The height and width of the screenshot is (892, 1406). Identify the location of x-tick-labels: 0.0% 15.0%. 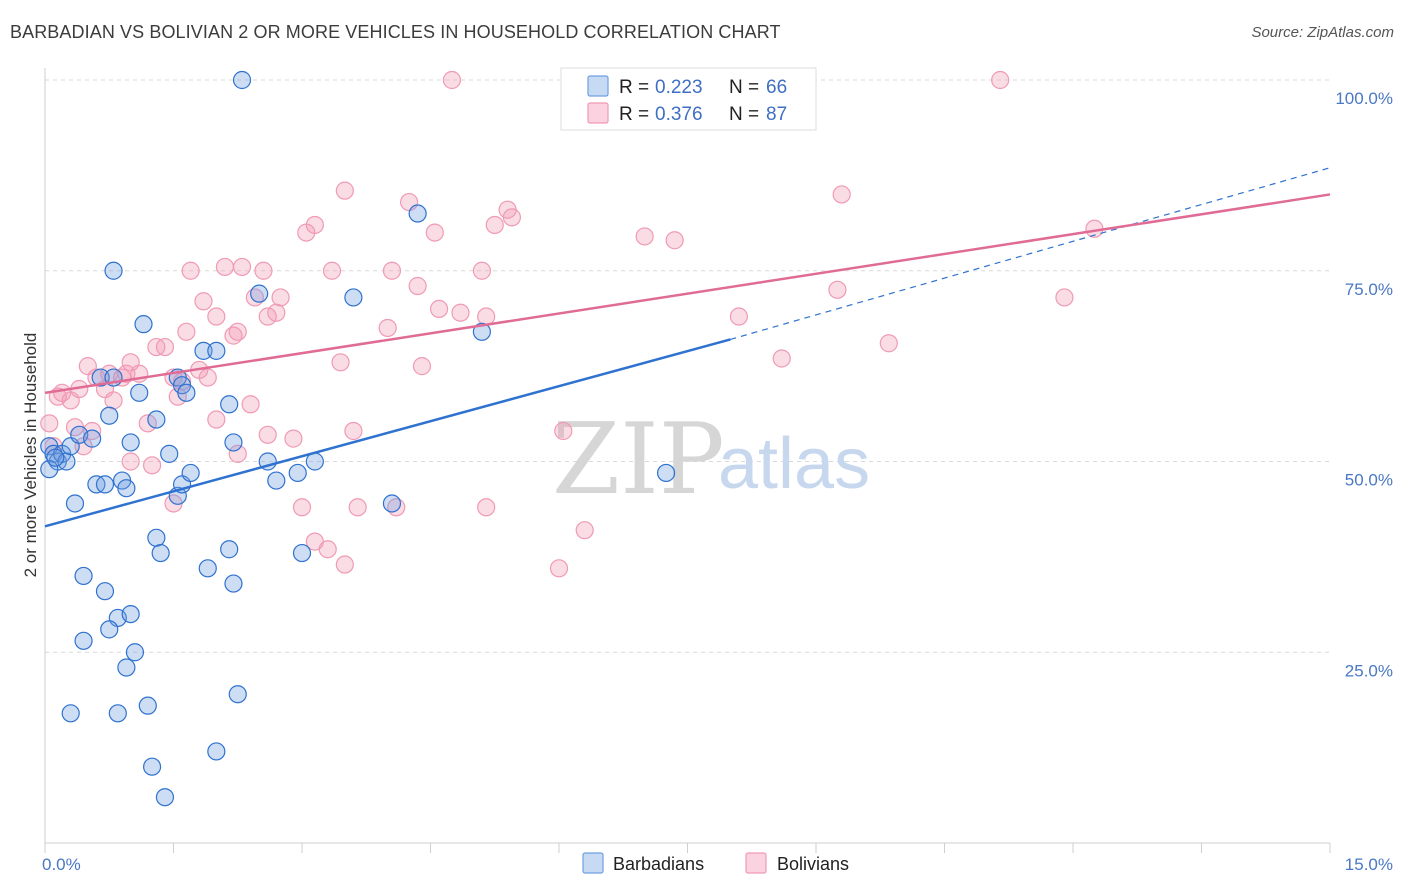
(717, 864).